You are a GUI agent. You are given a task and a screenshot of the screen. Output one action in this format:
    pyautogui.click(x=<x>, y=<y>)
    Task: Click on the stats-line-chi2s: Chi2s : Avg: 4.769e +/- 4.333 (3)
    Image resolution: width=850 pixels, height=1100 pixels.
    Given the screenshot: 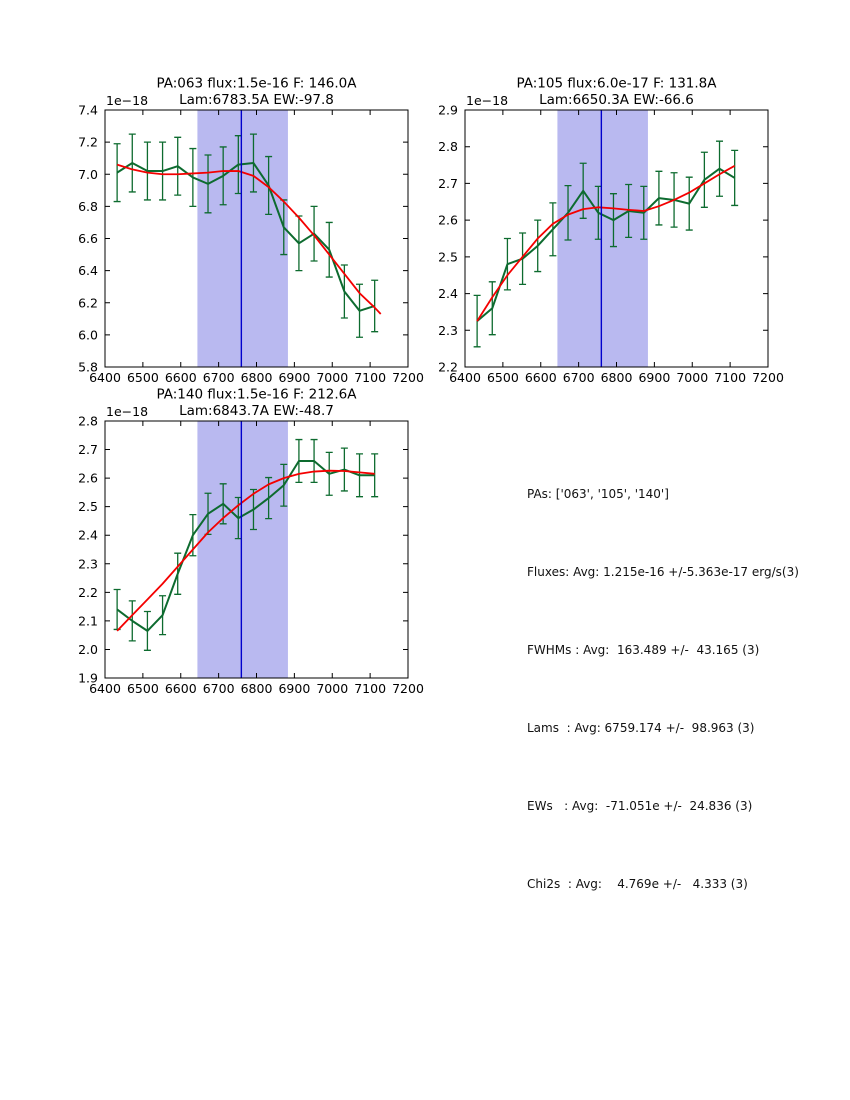 What is the action you would take?
    pyautogui.click(x=637, y=884)
    